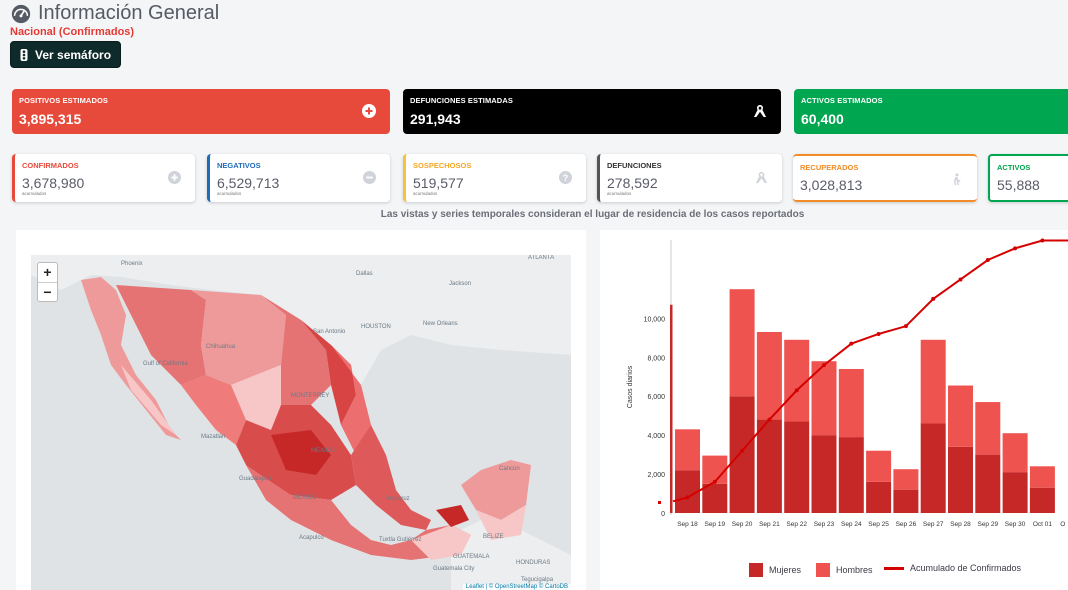 The width and height of the screenshot is (1068, 590). What do you see at coordinates (442, 165) in the screenshot?
I see `card-label: SOSPECHOSOS` at bounding box center [442, 165].